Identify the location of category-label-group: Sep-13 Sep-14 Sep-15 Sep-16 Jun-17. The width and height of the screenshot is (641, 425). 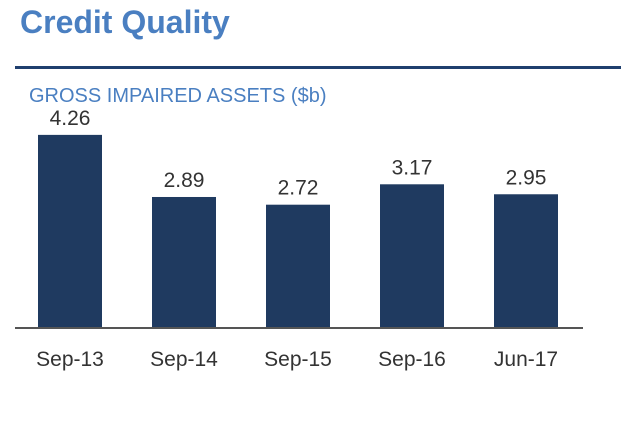
(297, 359).